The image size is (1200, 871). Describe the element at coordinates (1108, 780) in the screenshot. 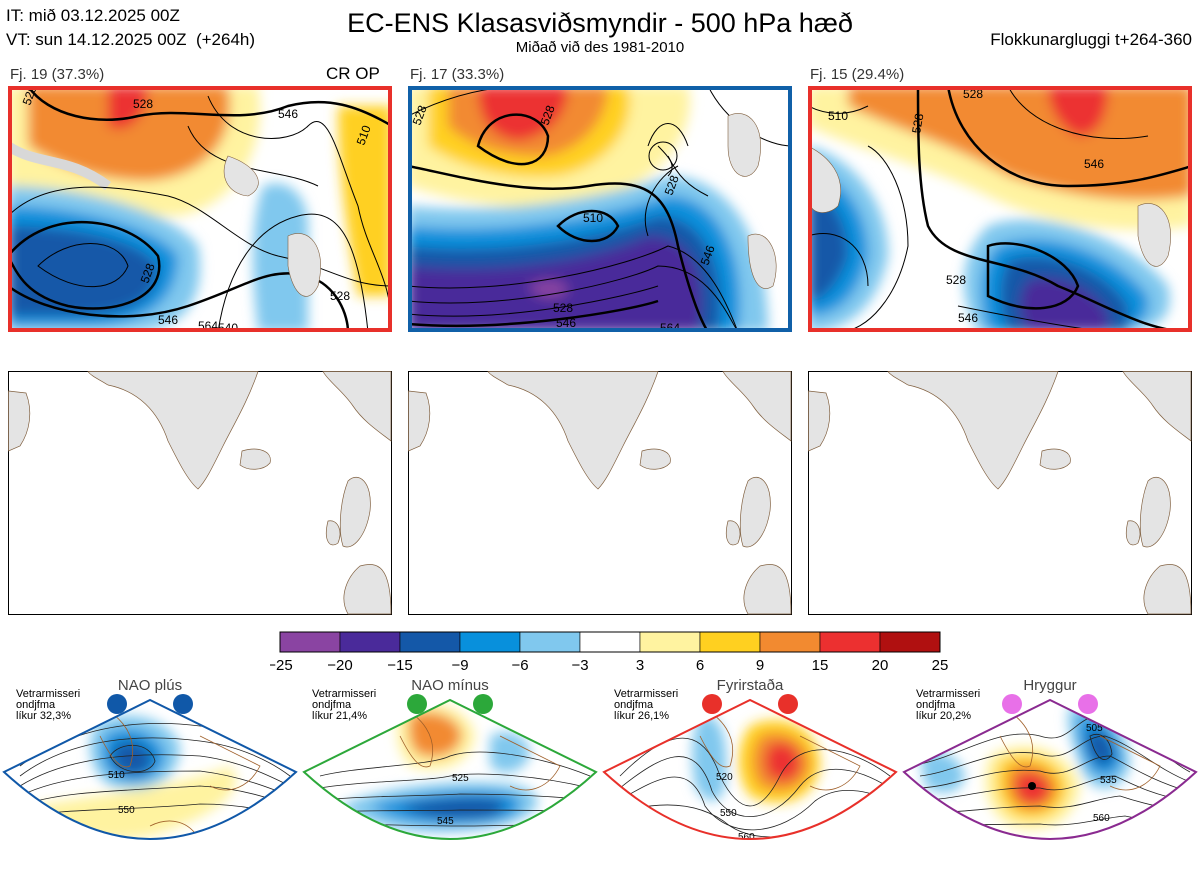

I see `regime-ridge-contour-label: 535` at that location.